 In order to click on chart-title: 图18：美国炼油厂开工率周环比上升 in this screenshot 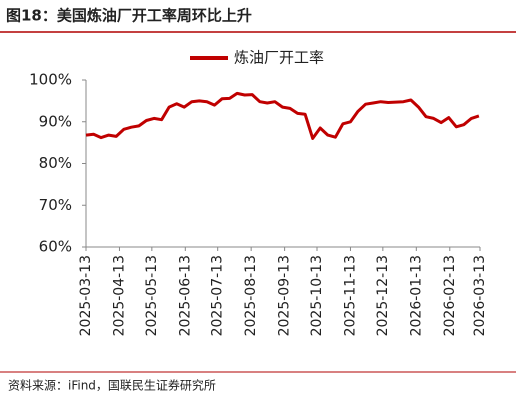, I will do `click(129, 16)`.